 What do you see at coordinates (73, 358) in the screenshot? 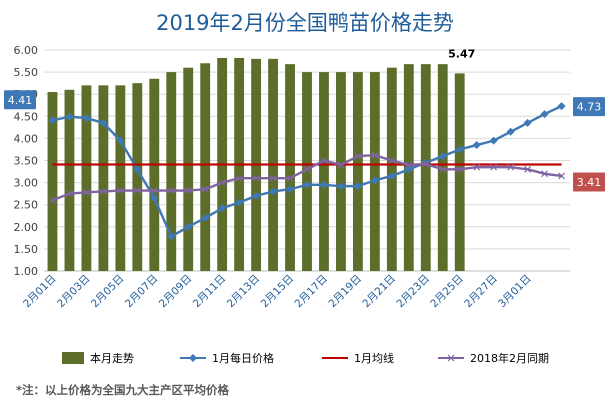
I see `legend-swatch` at bounding box center [73, 358].